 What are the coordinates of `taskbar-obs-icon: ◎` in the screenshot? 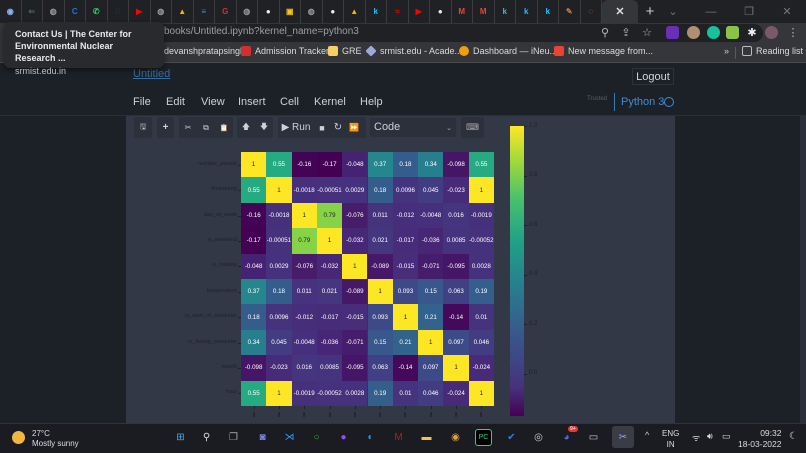 It's located at (538, 437).